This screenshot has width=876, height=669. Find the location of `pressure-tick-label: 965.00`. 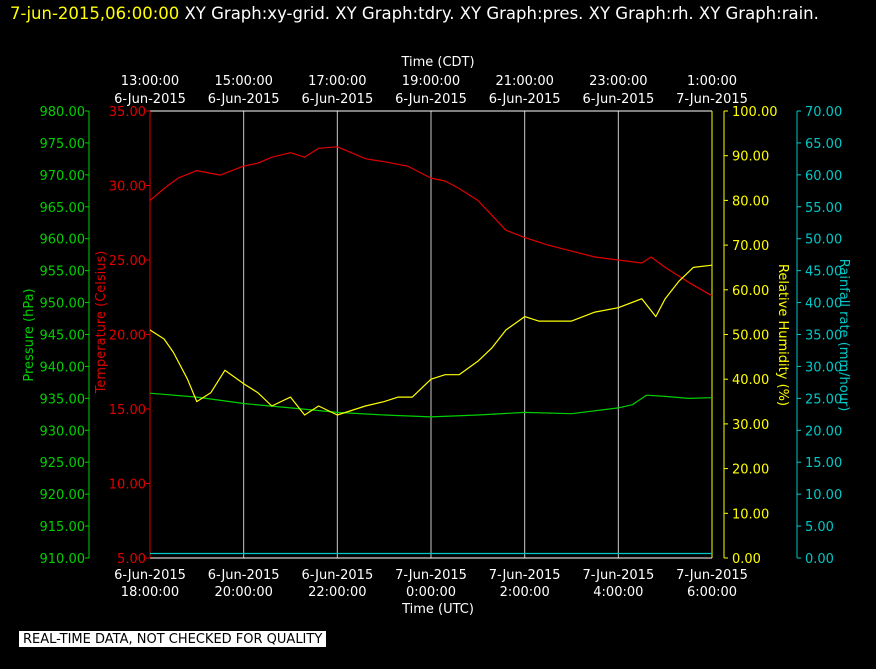

pressure-tick-label: 965.00 is located at coordinates (63, 208).